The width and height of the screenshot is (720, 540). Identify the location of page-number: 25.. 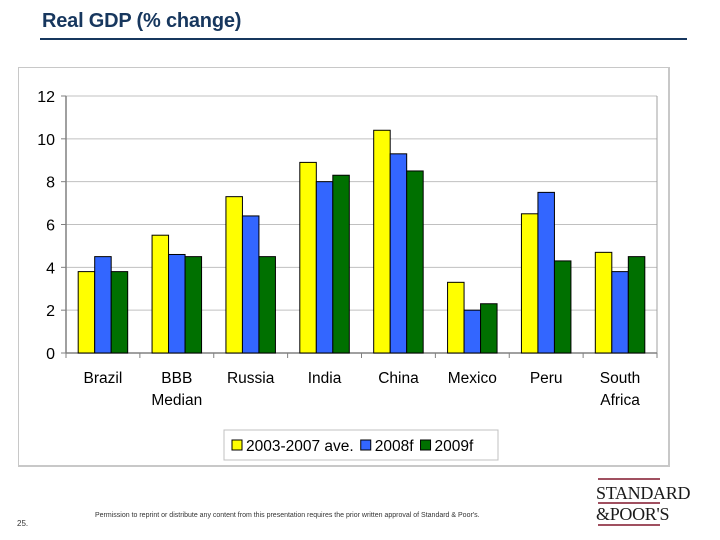
(23, 523).